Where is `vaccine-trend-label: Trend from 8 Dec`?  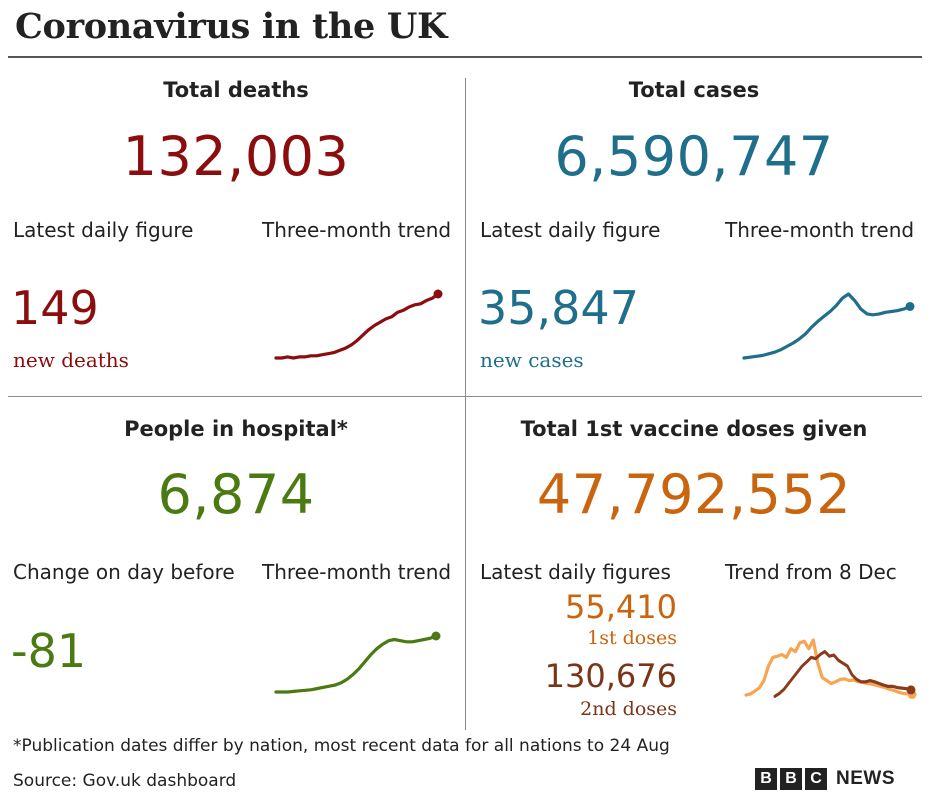 vaccine-trend-label: Trend from 8 Dec is located at coordinates (811, 572).